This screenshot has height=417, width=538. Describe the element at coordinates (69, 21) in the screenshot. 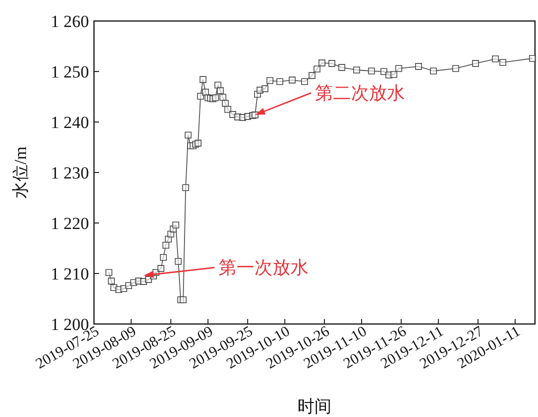

I see `y-tick-label: 1 260` at that location.